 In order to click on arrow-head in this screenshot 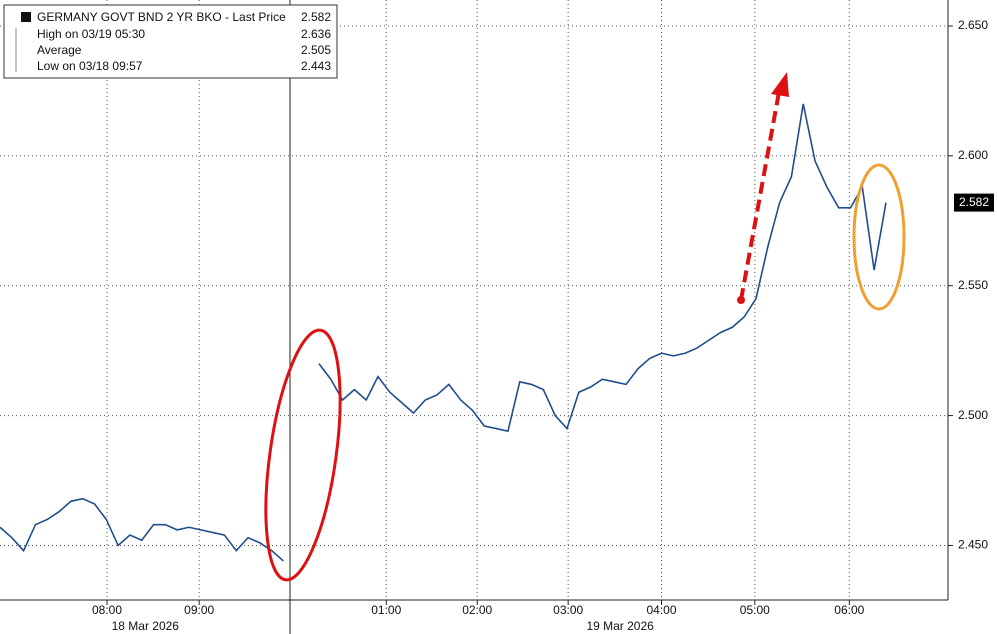, I will do `click(780, 84)`.